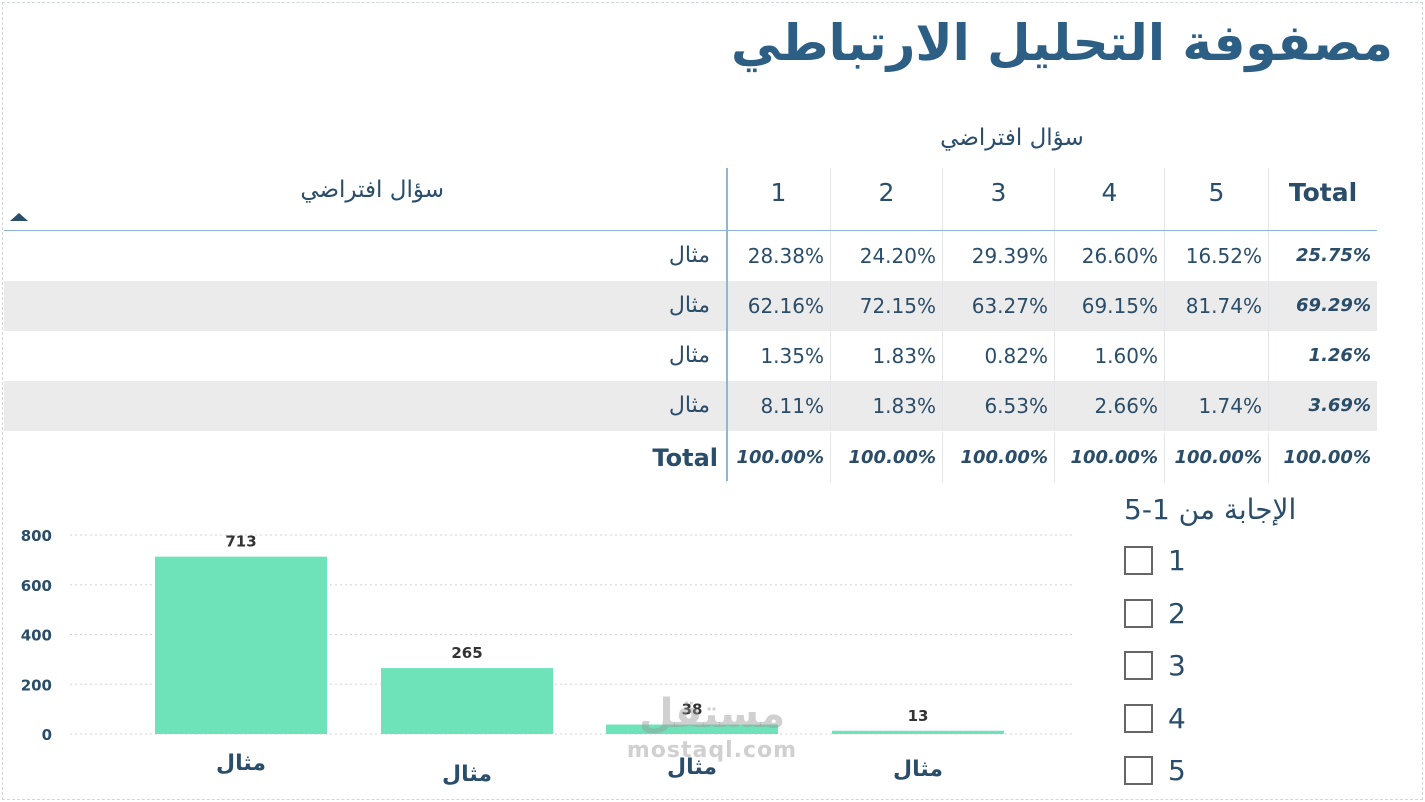 The height and width of the screenshot is (802, 1425). I want to click on data-label: 38, so click(692, 710).